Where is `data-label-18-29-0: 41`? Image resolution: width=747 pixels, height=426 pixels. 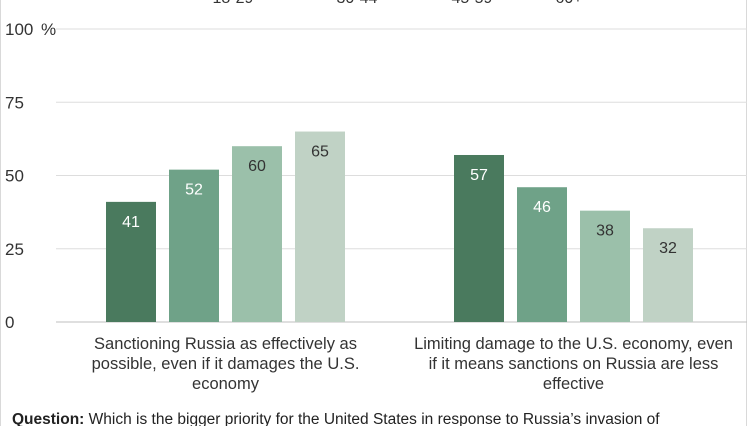
data-label-18-29-0: 41 is located at coordinates (131, 222).